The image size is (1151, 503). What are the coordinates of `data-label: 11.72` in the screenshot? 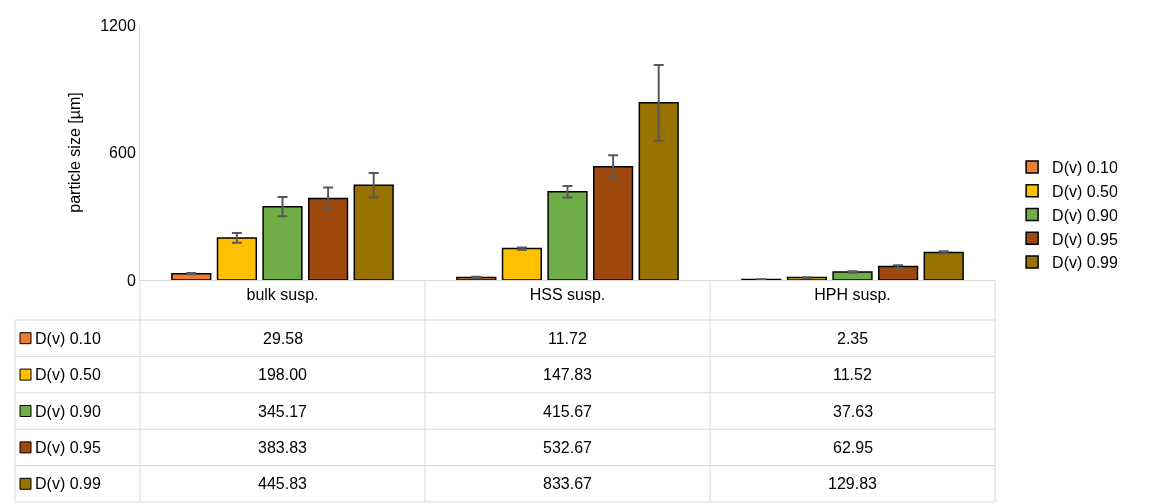 It's located at (567, 338).